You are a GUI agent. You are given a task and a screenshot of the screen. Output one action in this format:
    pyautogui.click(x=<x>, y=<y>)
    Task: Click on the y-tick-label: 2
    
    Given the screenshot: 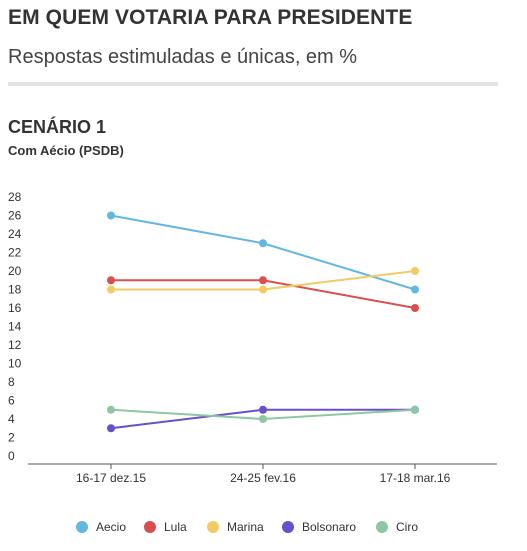 What is the action you would take?
    pyautogui.click(x=11, y=438)
    